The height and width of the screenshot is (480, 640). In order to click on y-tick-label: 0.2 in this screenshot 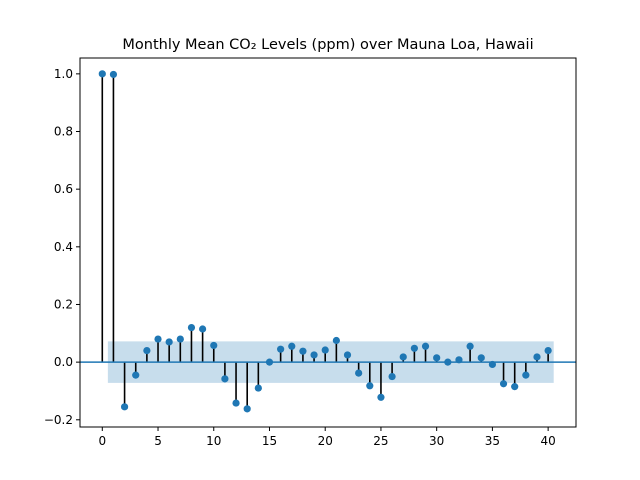, I will do `click(63, 304)`.